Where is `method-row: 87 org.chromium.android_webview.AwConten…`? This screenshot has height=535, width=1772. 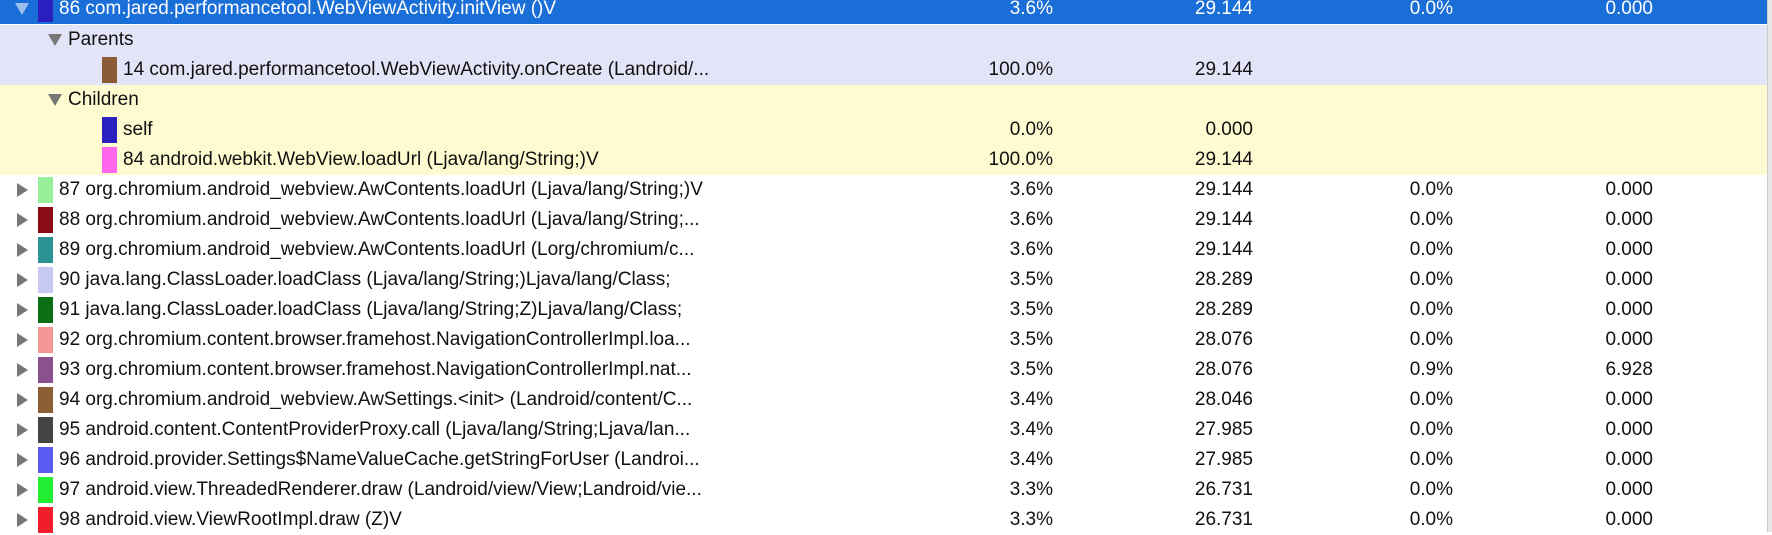
method-row: 87 org.chromium.android_webview.AwConten… is located at coordinates (884, 190).